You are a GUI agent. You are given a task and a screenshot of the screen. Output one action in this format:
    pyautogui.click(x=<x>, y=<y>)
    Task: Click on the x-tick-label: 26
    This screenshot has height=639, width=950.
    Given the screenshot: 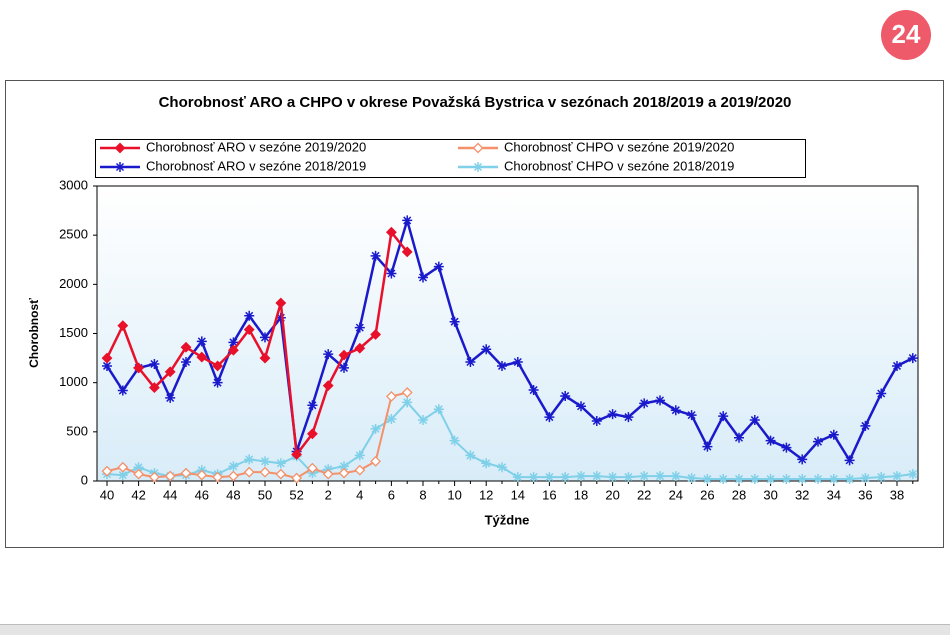 What is the action you would take?
    pyautogui.click(x=707, y=494)
    